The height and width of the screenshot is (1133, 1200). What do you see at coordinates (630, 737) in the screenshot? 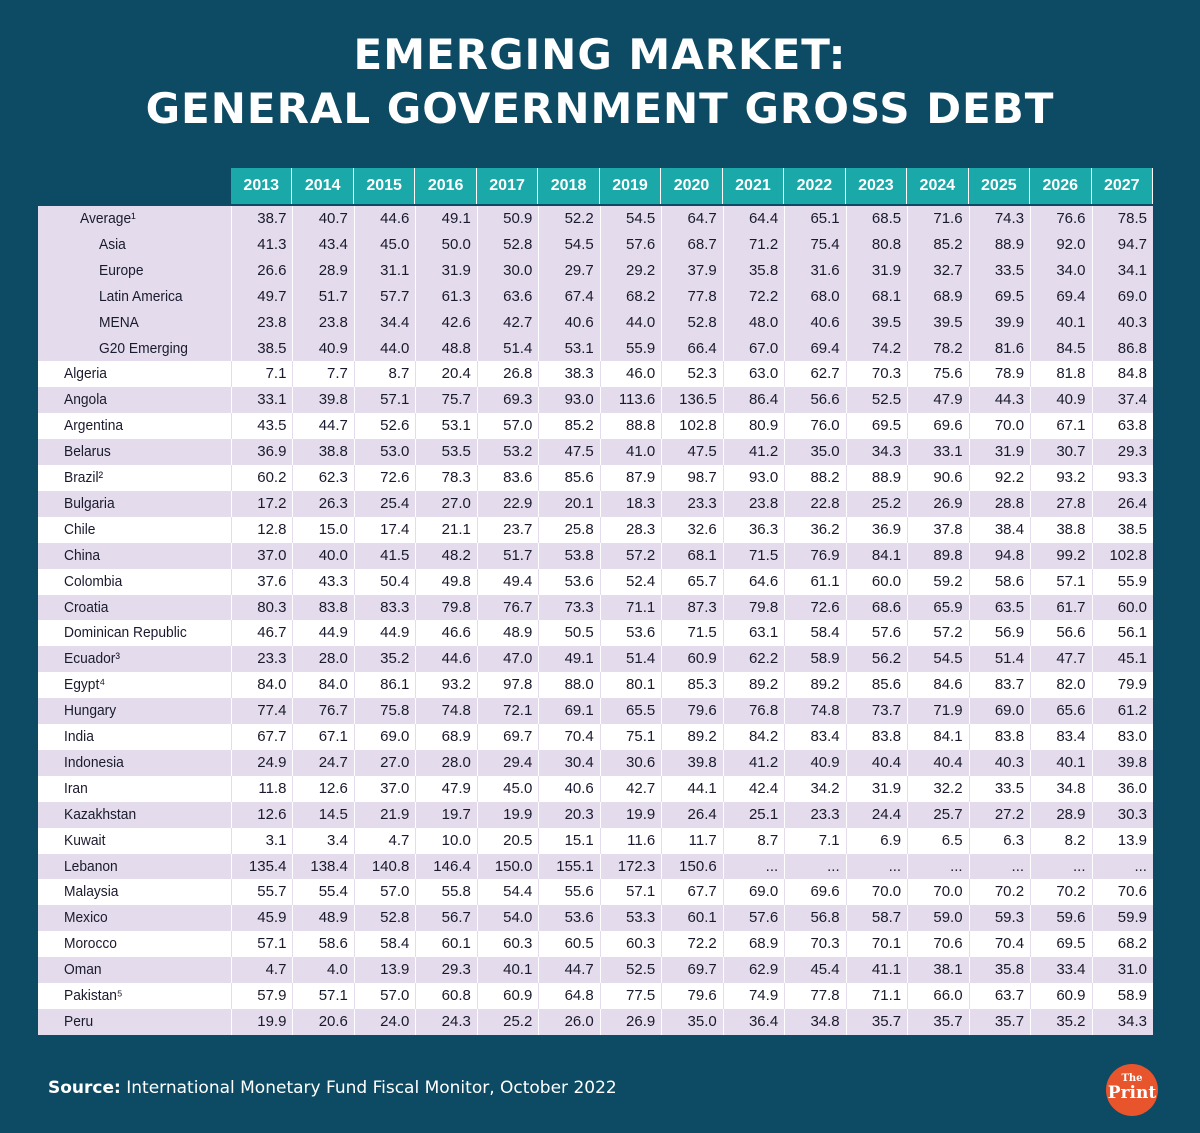
I see `table-cell: 75.1` at bounding box center [630, 737].